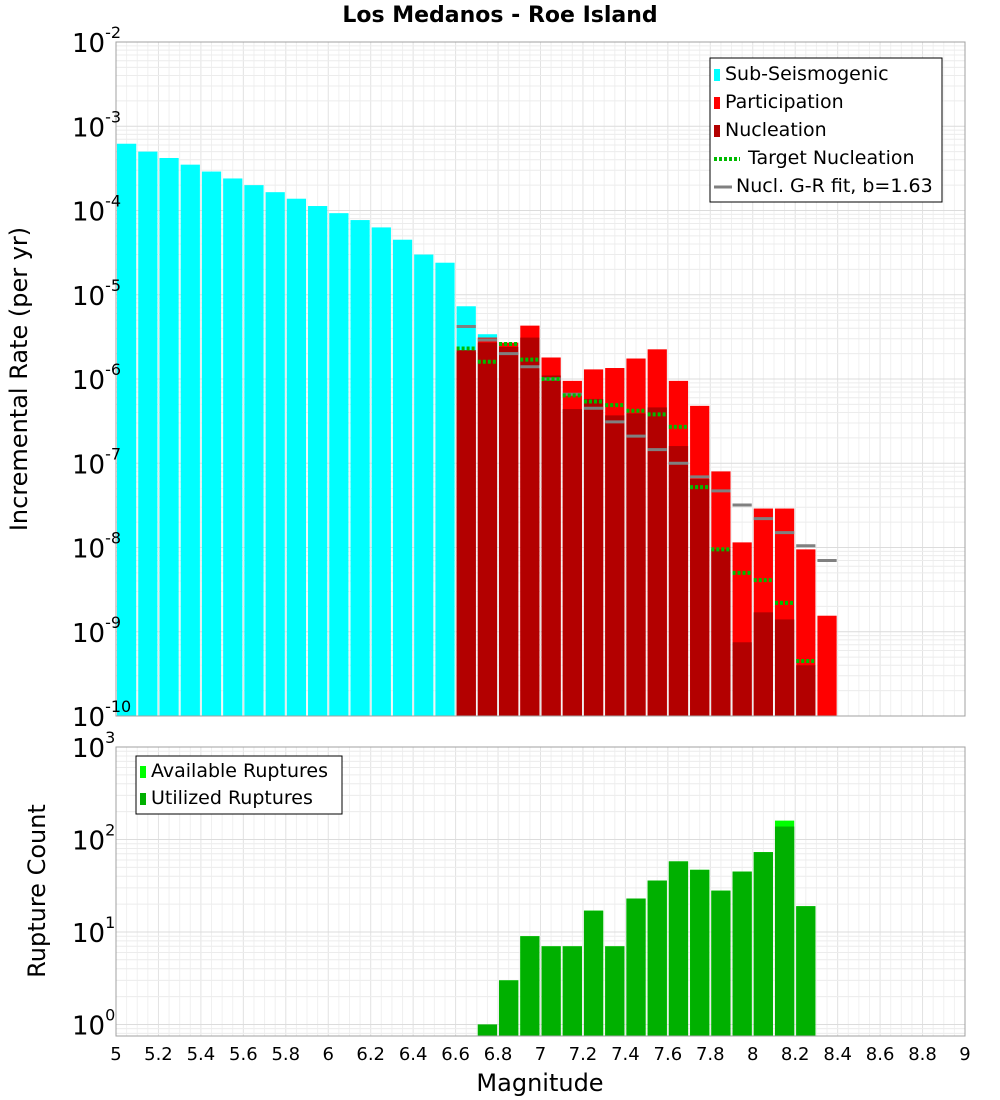 The image size is (1000, 1100). I want to click on top-legend-box, so click(826, 130).